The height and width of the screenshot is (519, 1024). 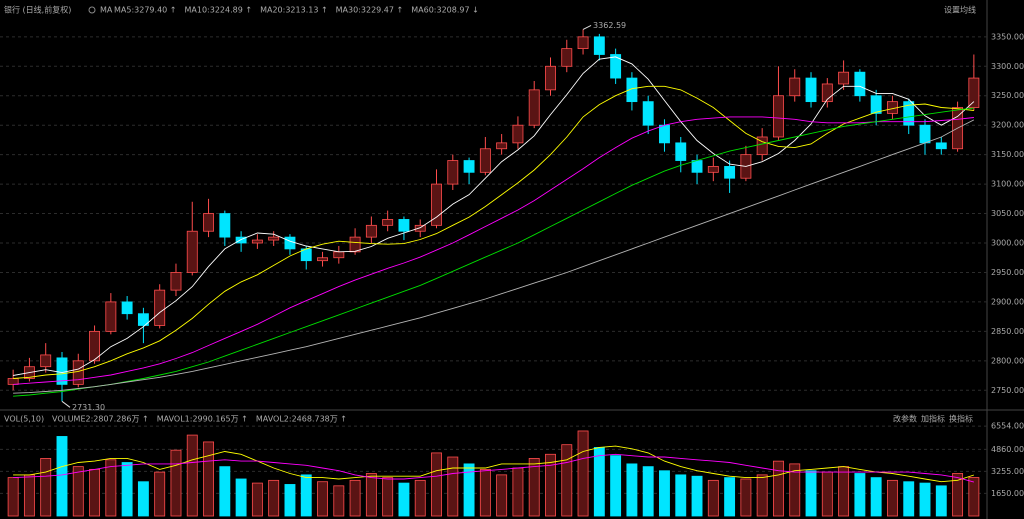 I want to click on legend-entry: MA5:3279.40 ↑, so click(x=145, y=10).